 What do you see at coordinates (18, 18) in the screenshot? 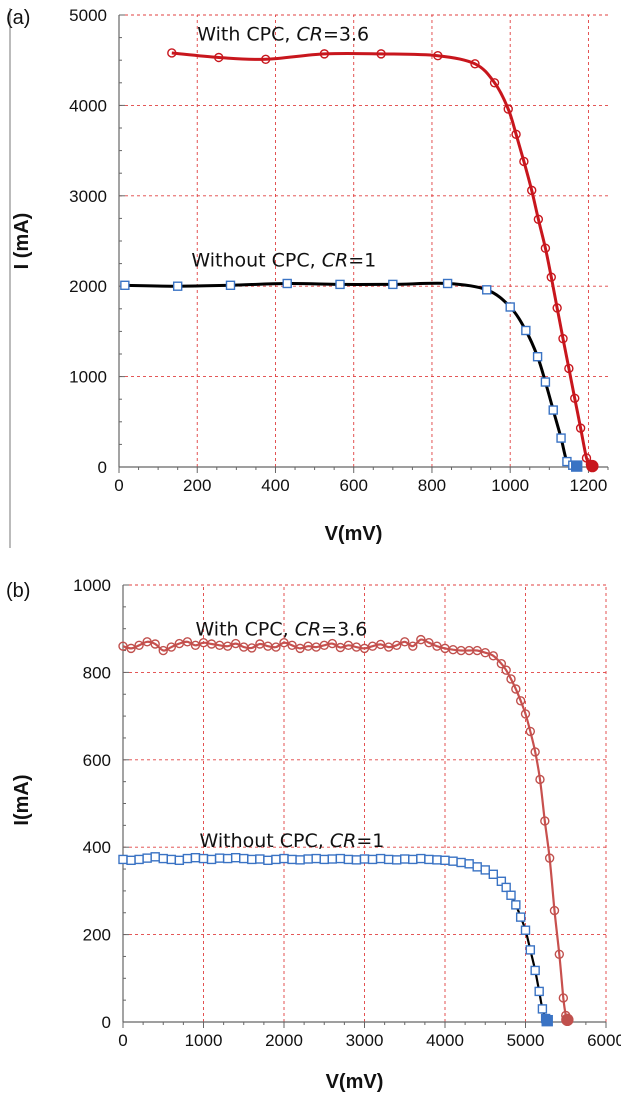
I see `panel-label: (a)` at bounding box center [18, 18].